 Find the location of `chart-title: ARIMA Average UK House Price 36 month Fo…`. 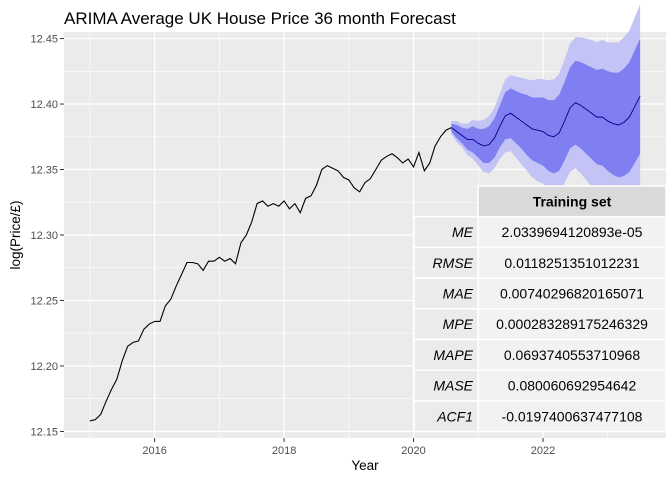

chart-title: ARIMA Average UK House Price 36 month Fo… is located at coordinates (260, 18).